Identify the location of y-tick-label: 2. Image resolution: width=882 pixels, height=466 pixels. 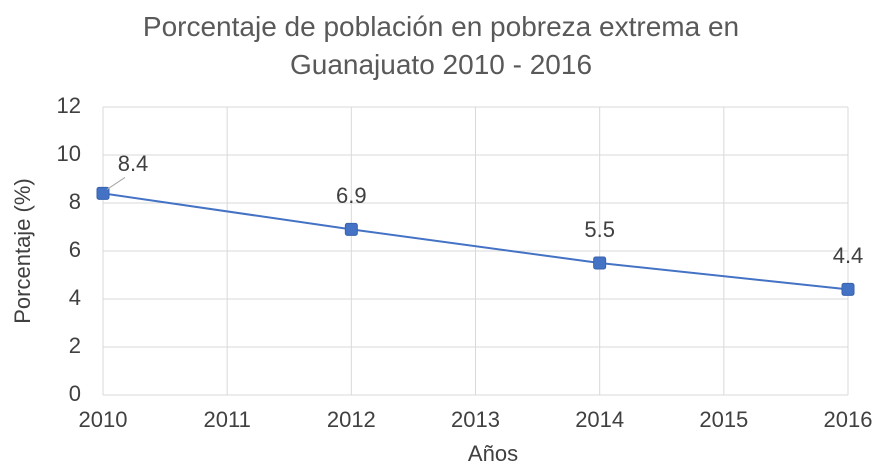
(75, 345).